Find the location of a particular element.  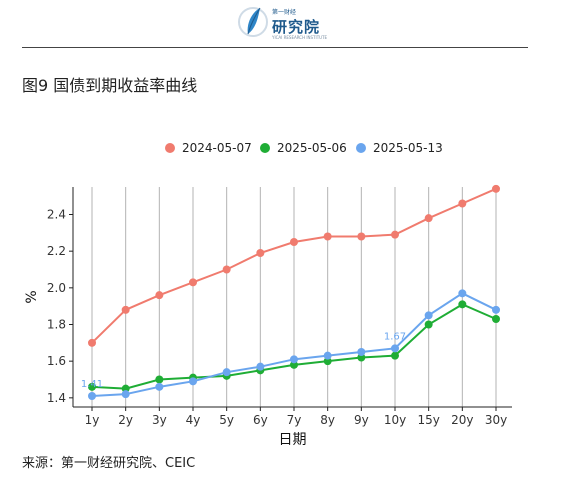

data-point-2025-05-06-20y is located at coordinates (462, 304).